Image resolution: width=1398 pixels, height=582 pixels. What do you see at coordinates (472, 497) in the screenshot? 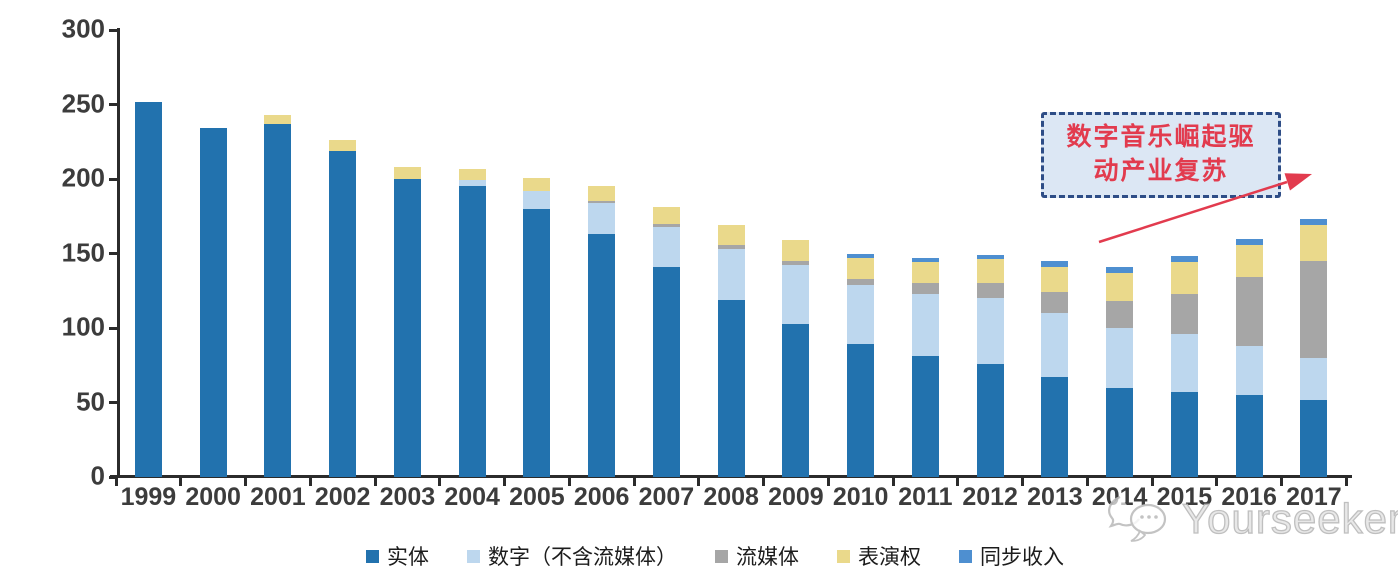
I see `x-axis-tick-label: 2004` at bounding box center [472, 497].